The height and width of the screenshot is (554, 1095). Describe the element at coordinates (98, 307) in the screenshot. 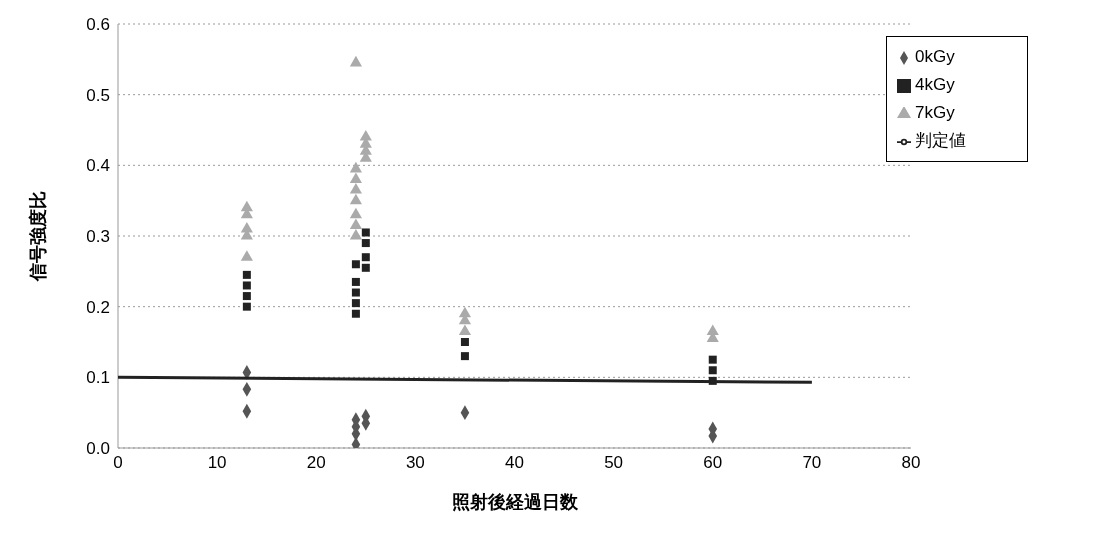

I see `y-tick-label: 0.2` at that location.